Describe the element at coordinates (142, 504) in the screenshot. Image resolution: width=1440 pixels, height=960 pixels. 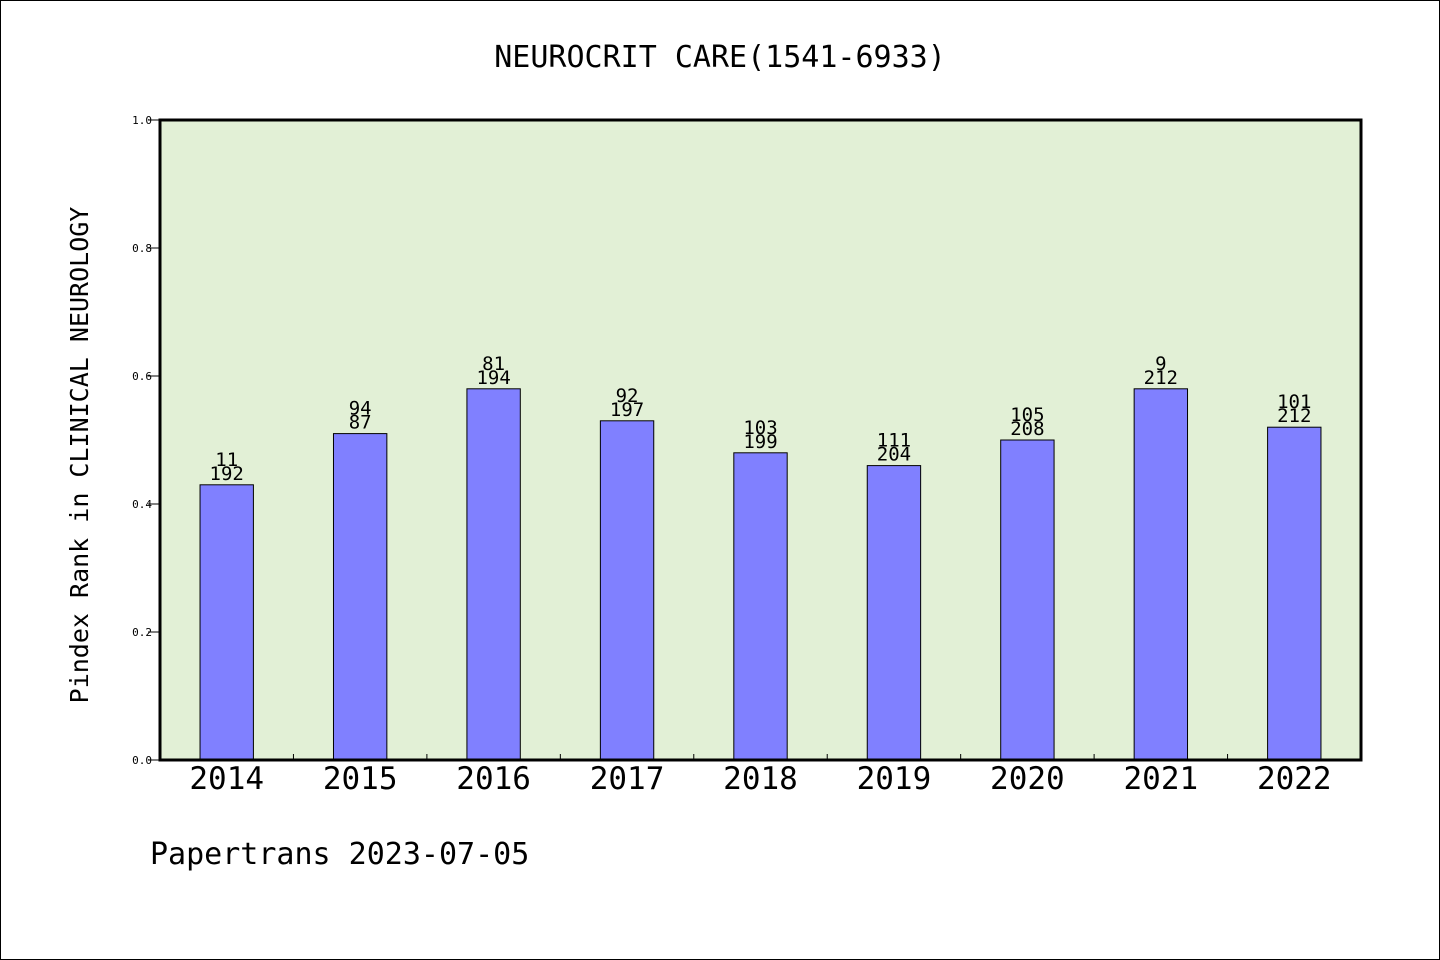
I see `y-tick-label: 0.4` at that location.